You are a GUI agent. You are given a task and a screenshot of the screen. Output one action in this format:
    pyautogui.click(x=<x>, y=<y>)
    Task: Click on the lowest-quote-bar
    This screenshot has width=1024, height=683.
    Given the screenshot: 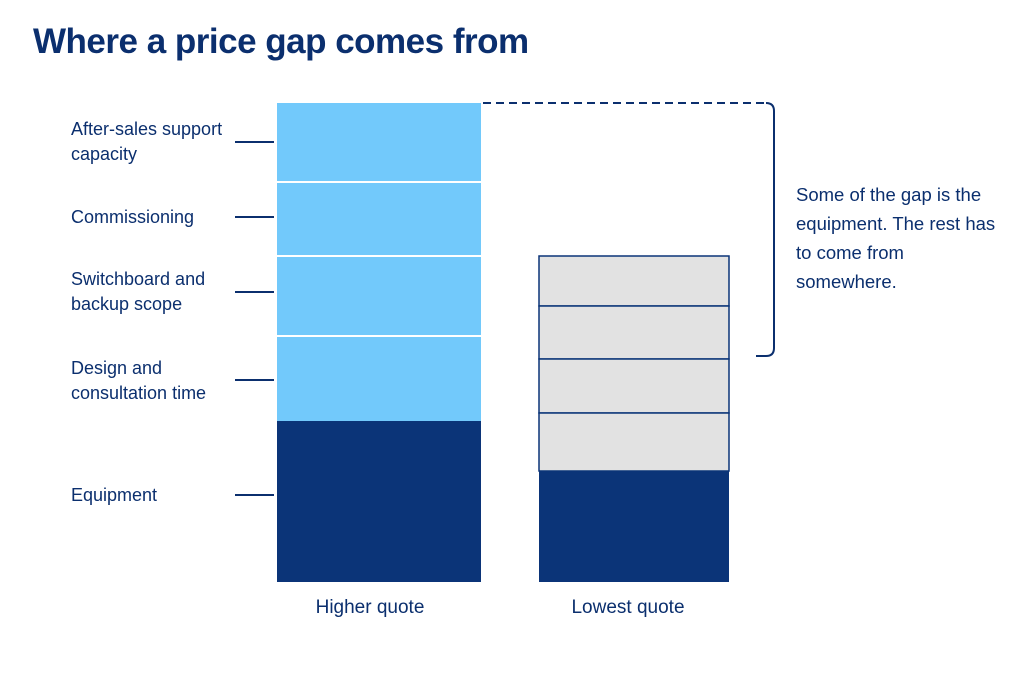 What is the action you would take?
    pyautogui.click(x=634, y=418)
    